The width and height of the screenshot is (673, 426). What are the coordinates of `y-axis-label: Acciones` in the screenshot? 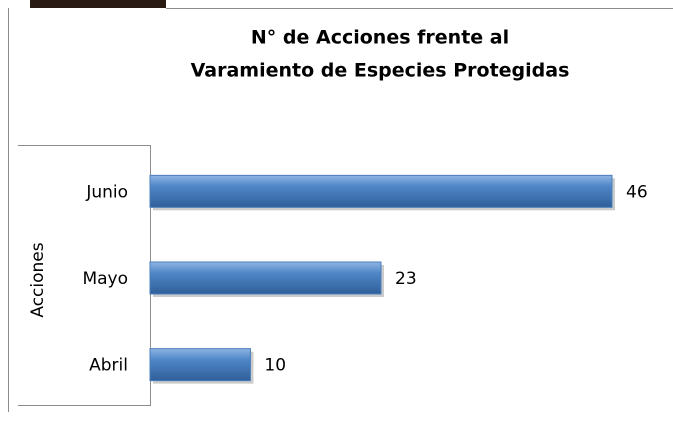 It's located at (38, 279).